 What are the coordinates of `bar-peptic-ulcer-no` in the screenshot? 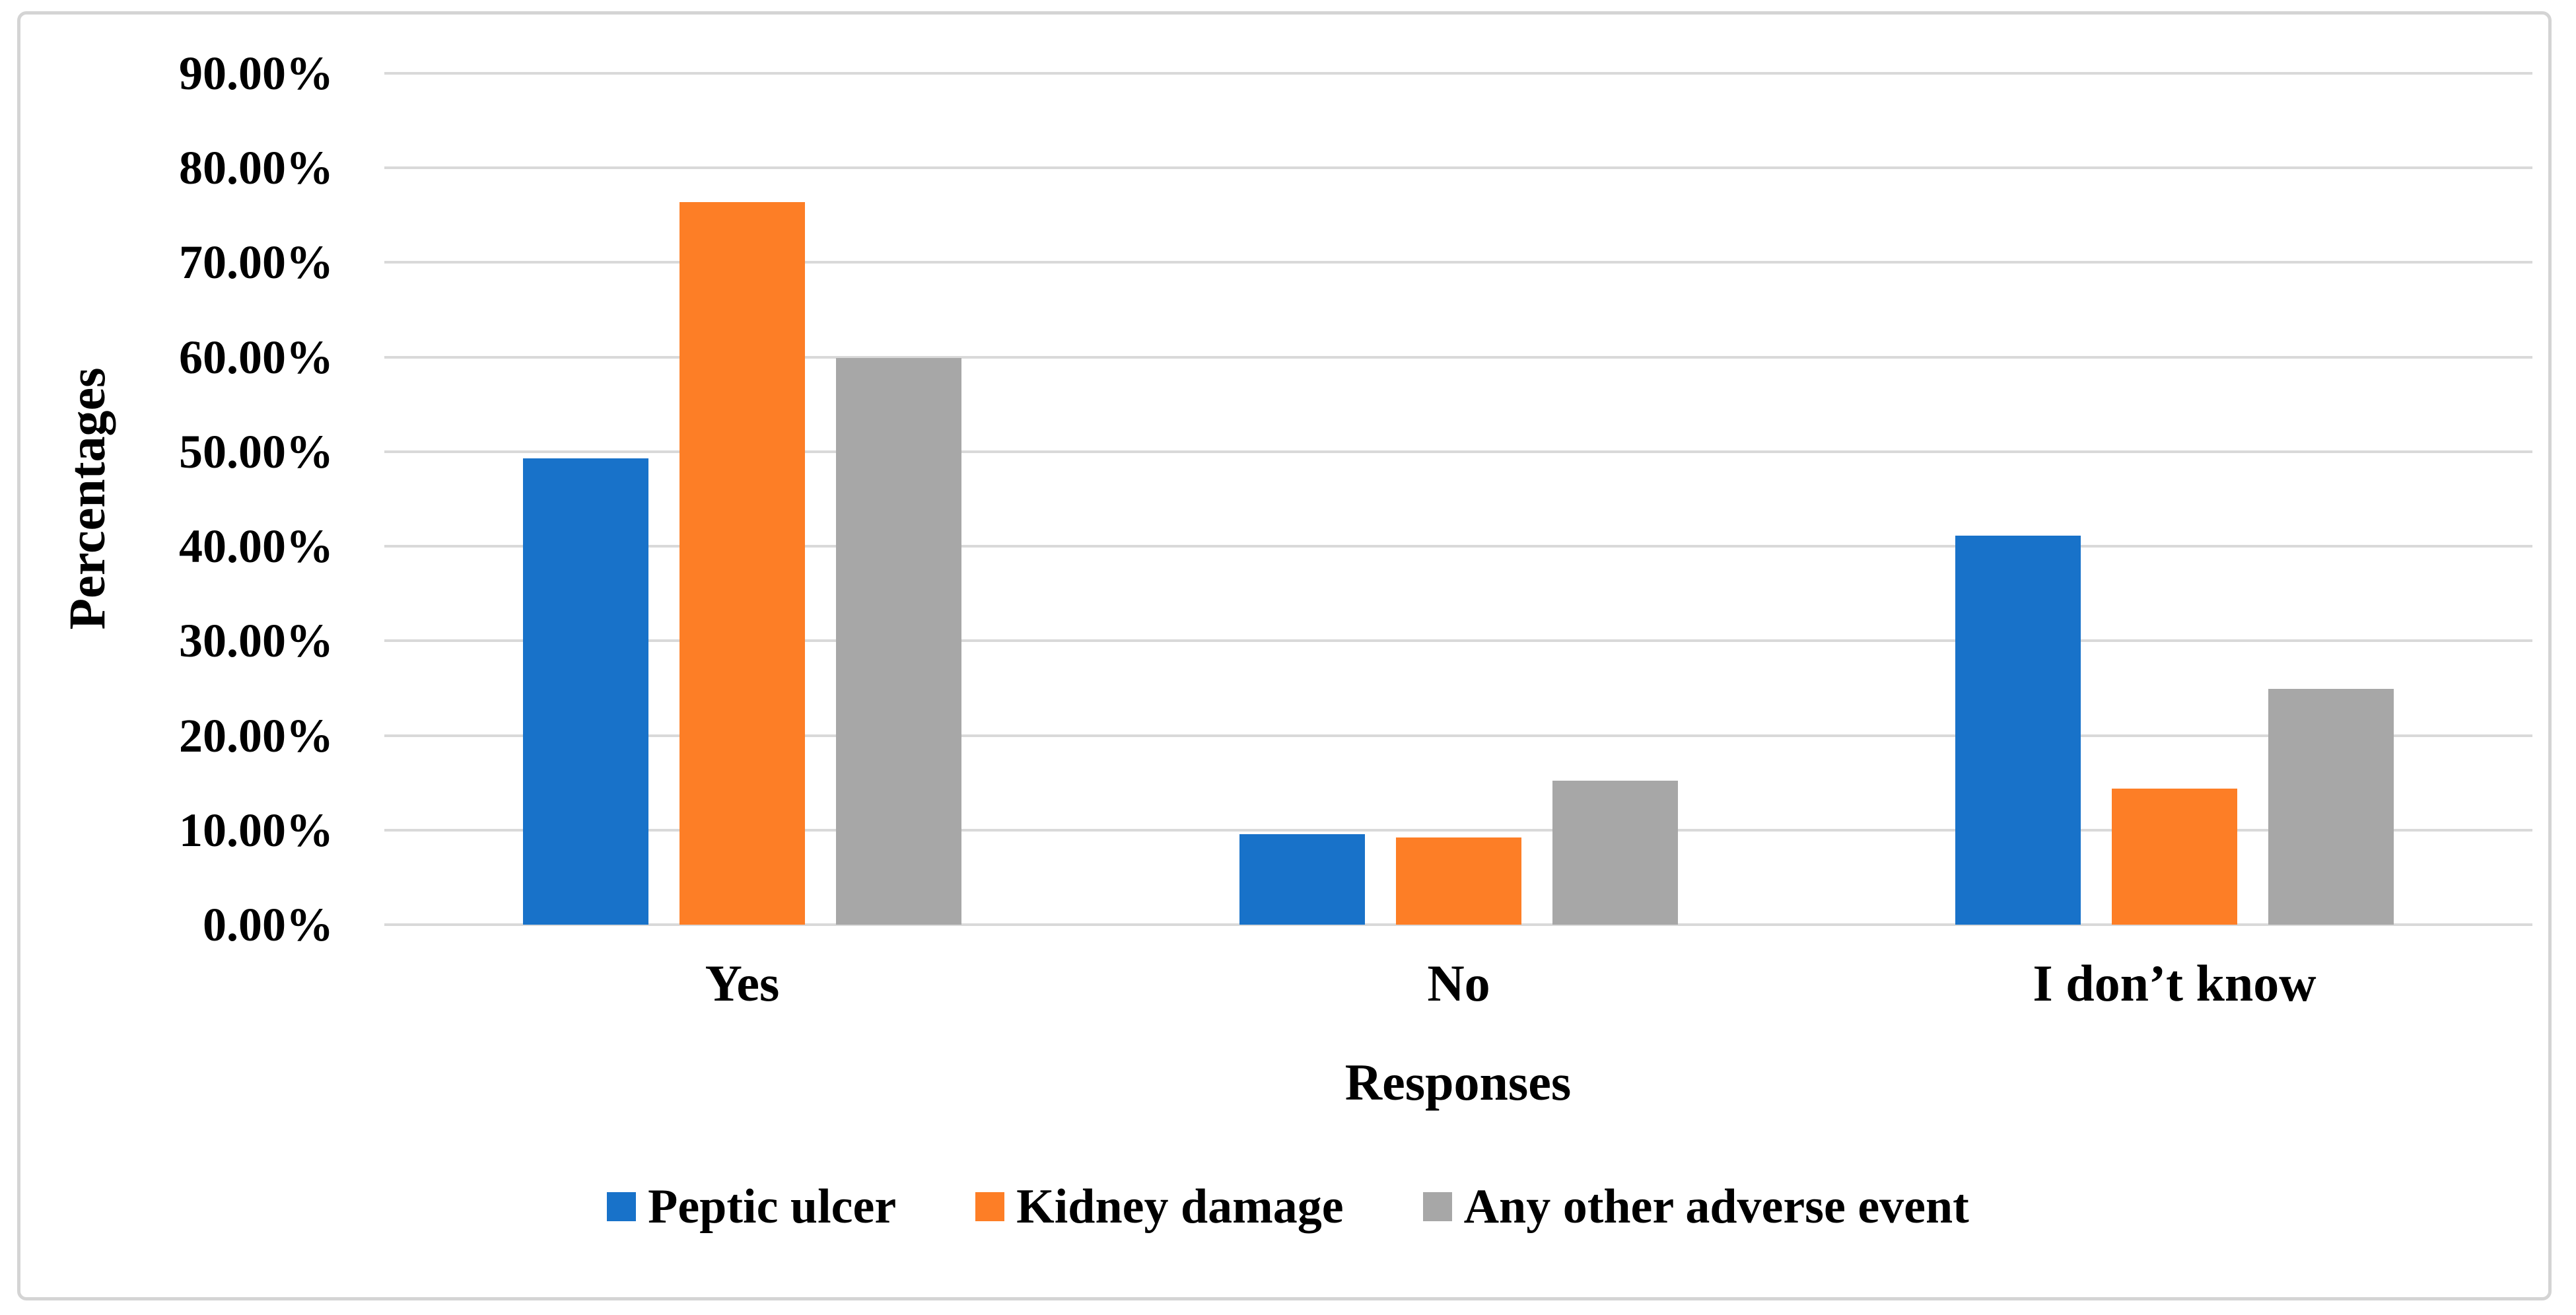 It's located at (1302, 880).